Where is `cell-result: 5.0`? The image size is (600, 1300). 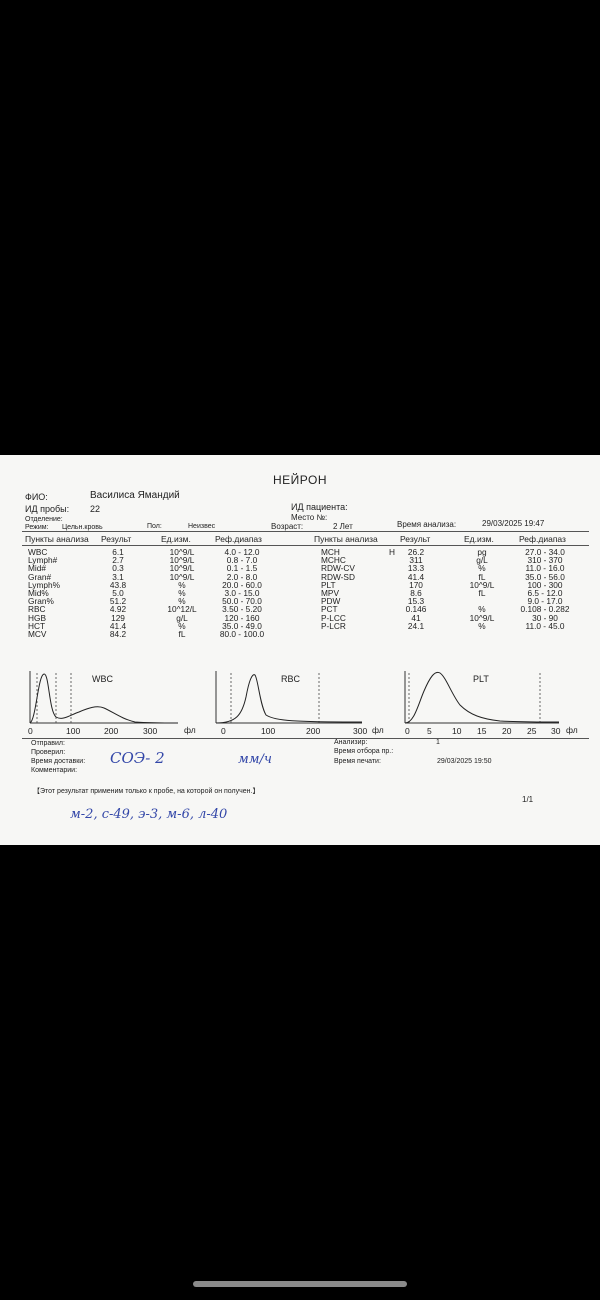 cell-result: 5.0 is located at coordinates (118, 592).